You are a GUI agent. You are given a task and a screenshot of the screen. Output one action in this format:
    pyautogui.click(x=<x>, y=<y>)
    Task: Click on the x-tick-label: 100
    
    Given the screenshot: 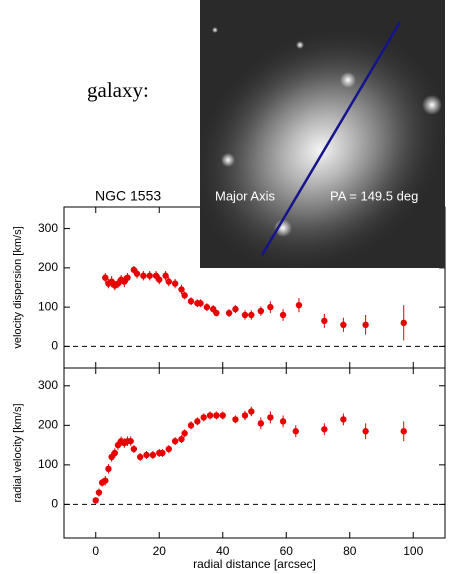 What is the action you would take?
    pyautogui.click(x=413, y=551)
    